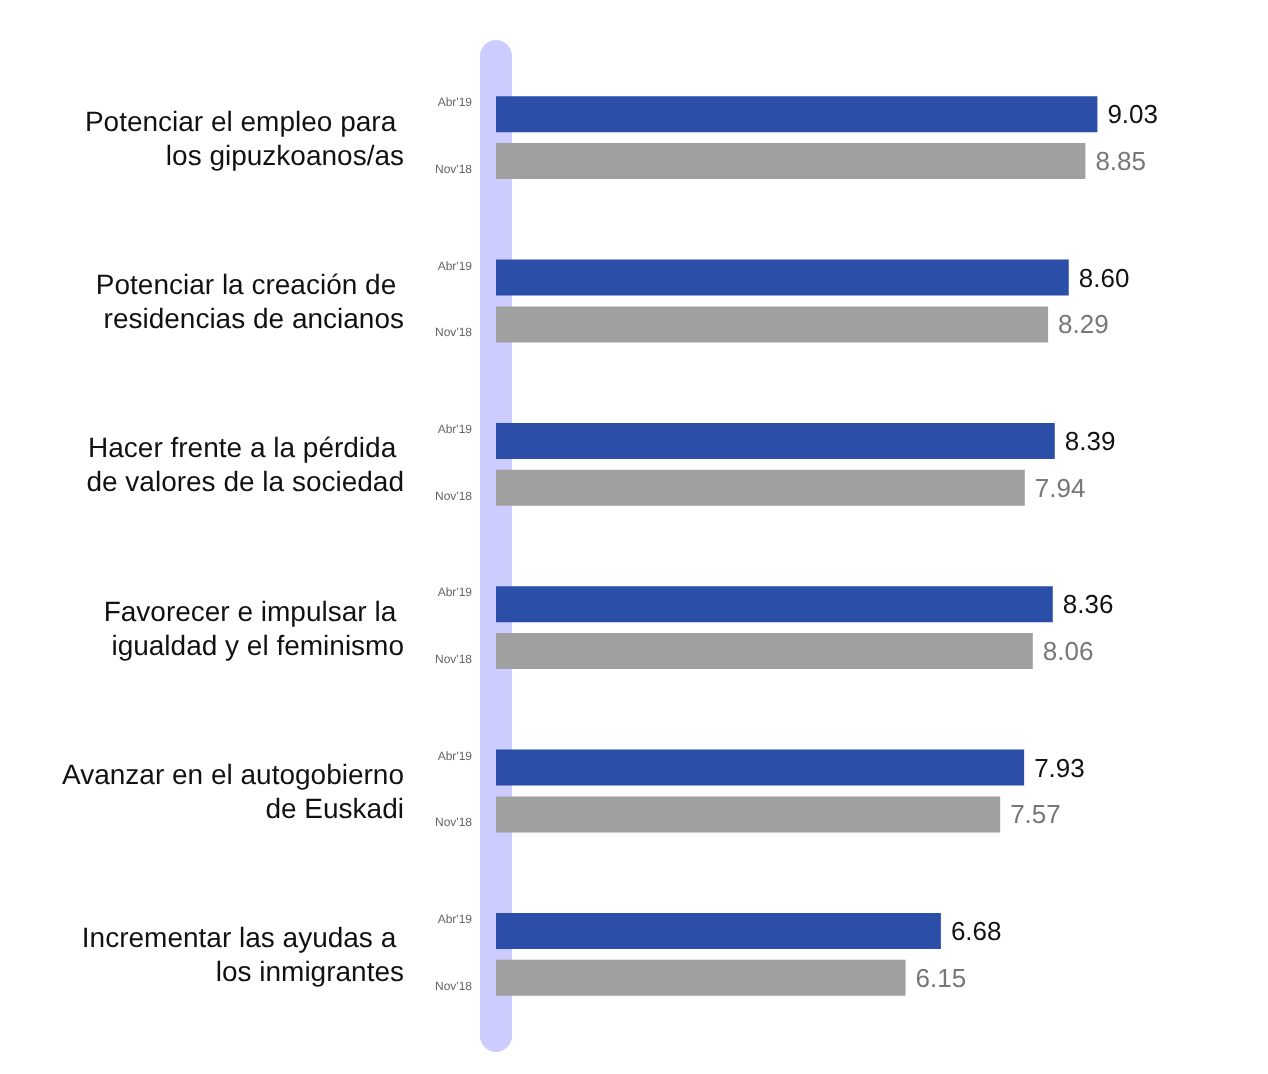  What do you see at coordinates (1088, 604) in the screenshot?
I see `data-label: 8.36` at bounding box center [1088, 604].